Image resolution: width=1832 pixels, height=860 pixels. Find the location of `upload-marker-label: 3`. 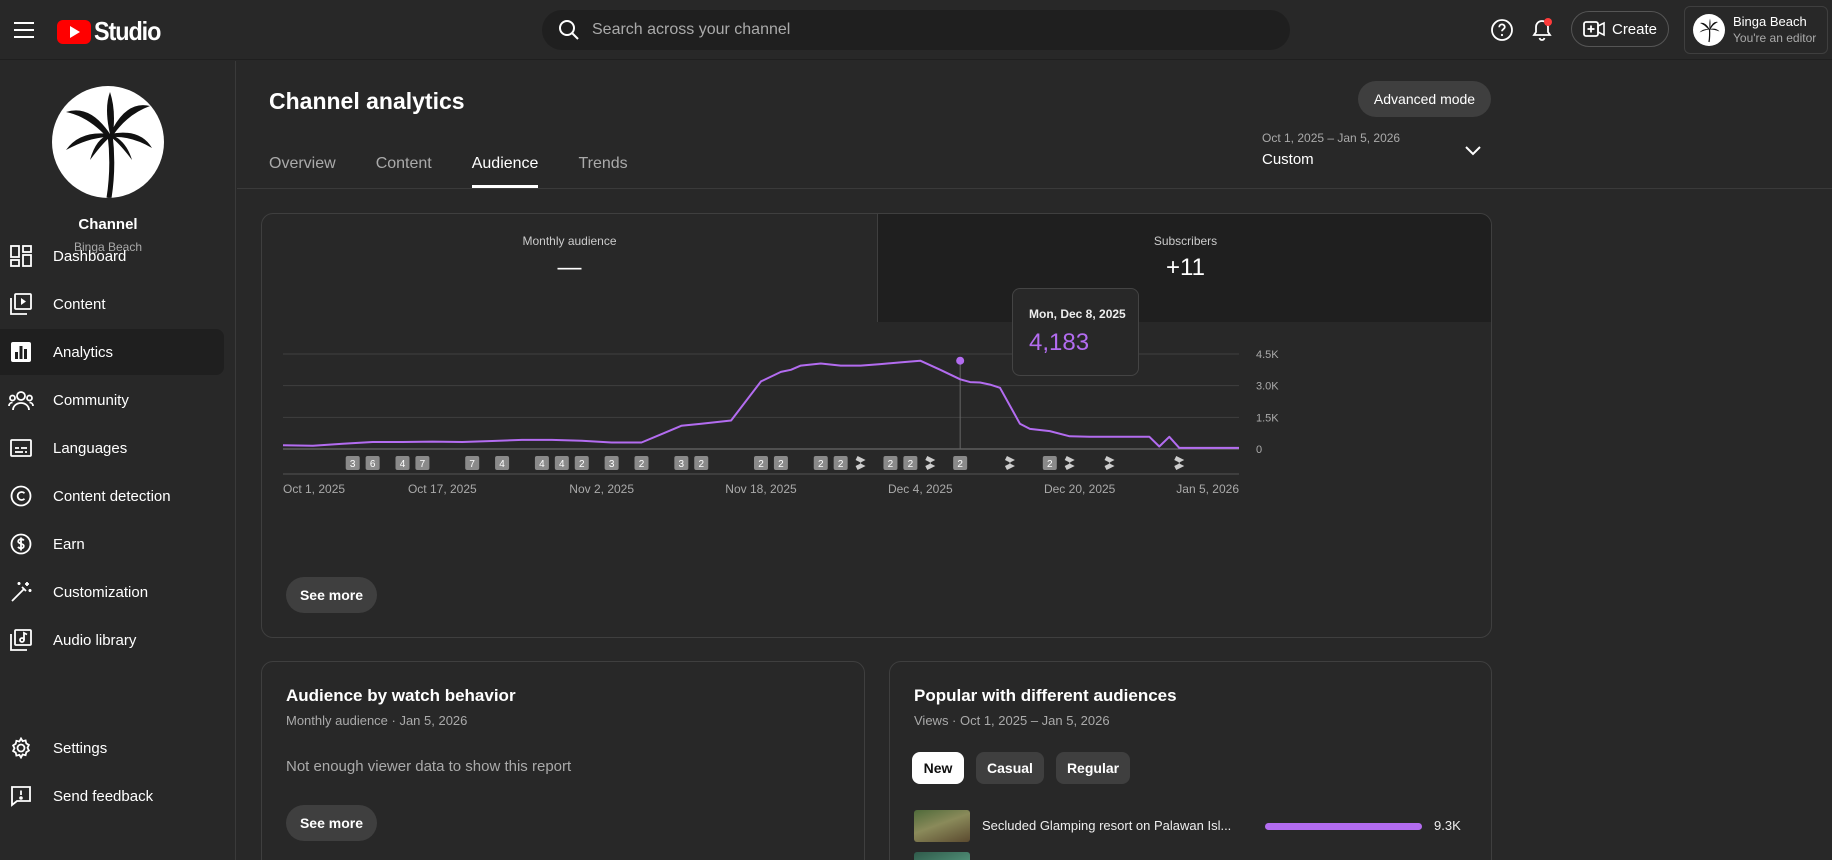

upload-marker-label: 3 is located at coordinates (612, 464).